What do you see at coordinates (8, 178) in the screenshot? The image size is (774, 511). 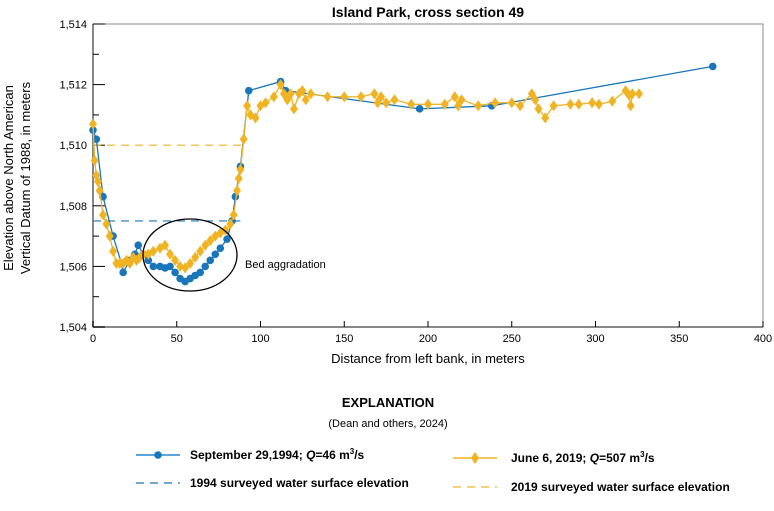 I see `y-axis-label-line1: Elevation above North American` at bounding box center [8, 178].